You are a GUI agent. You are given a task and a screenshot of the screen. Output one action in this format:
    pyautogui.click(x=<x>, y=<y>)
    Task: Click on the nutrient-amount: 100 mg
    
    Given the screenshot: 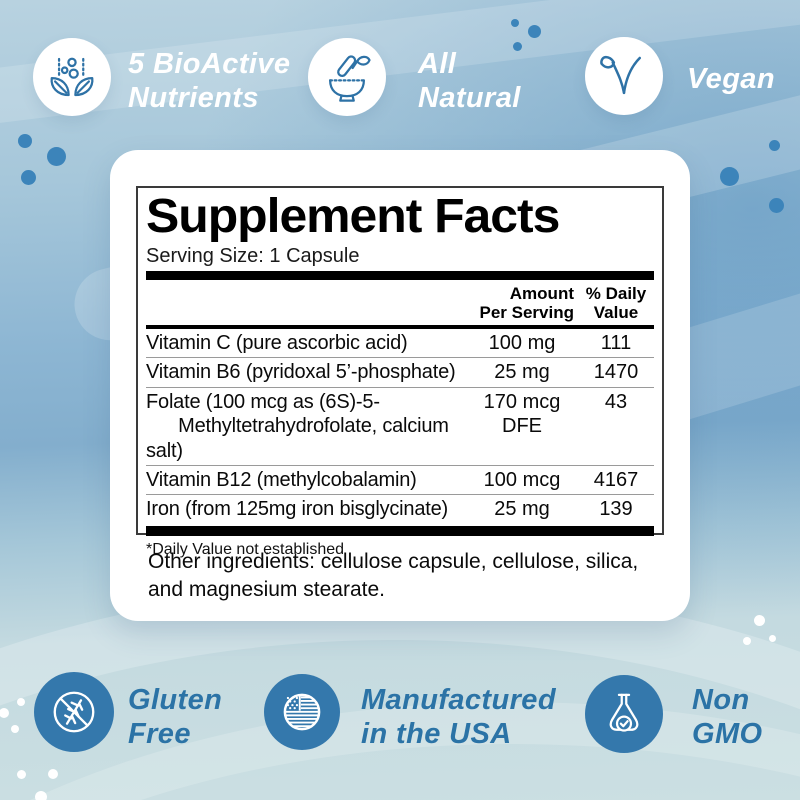 What is the action you would take?
    pyautogui.click(x=522, y=342)
    